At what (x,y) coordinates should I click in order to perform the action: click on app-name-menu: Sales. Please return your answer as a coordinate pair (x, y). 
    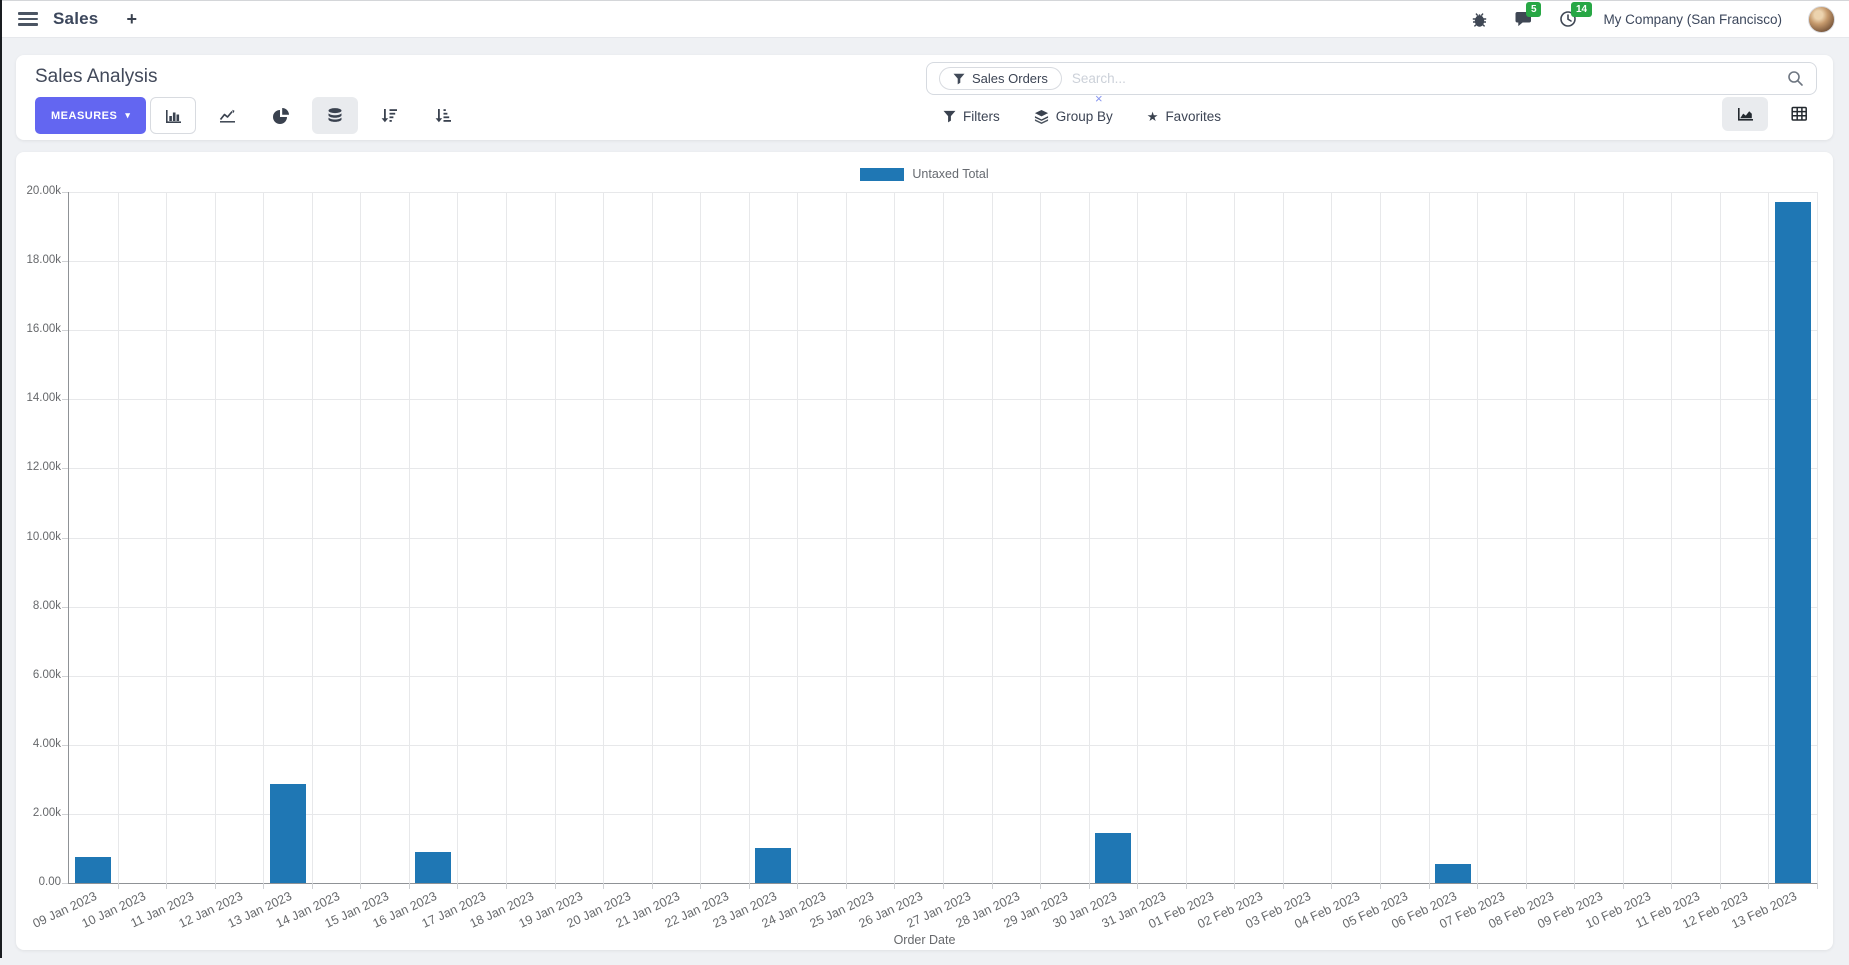
    Looking at the image, I should click on (76, 18).